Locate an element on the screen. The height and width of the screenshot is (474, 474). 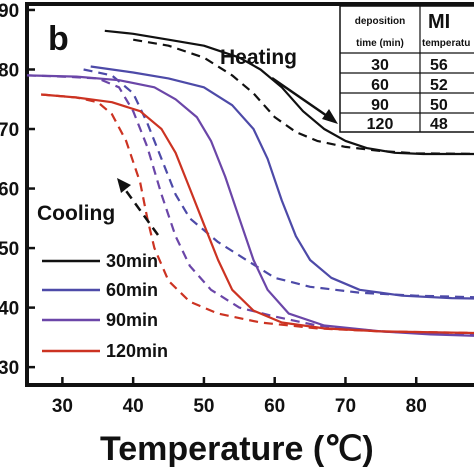
y-tick-label: 90 is located at coordinates (9, 11).